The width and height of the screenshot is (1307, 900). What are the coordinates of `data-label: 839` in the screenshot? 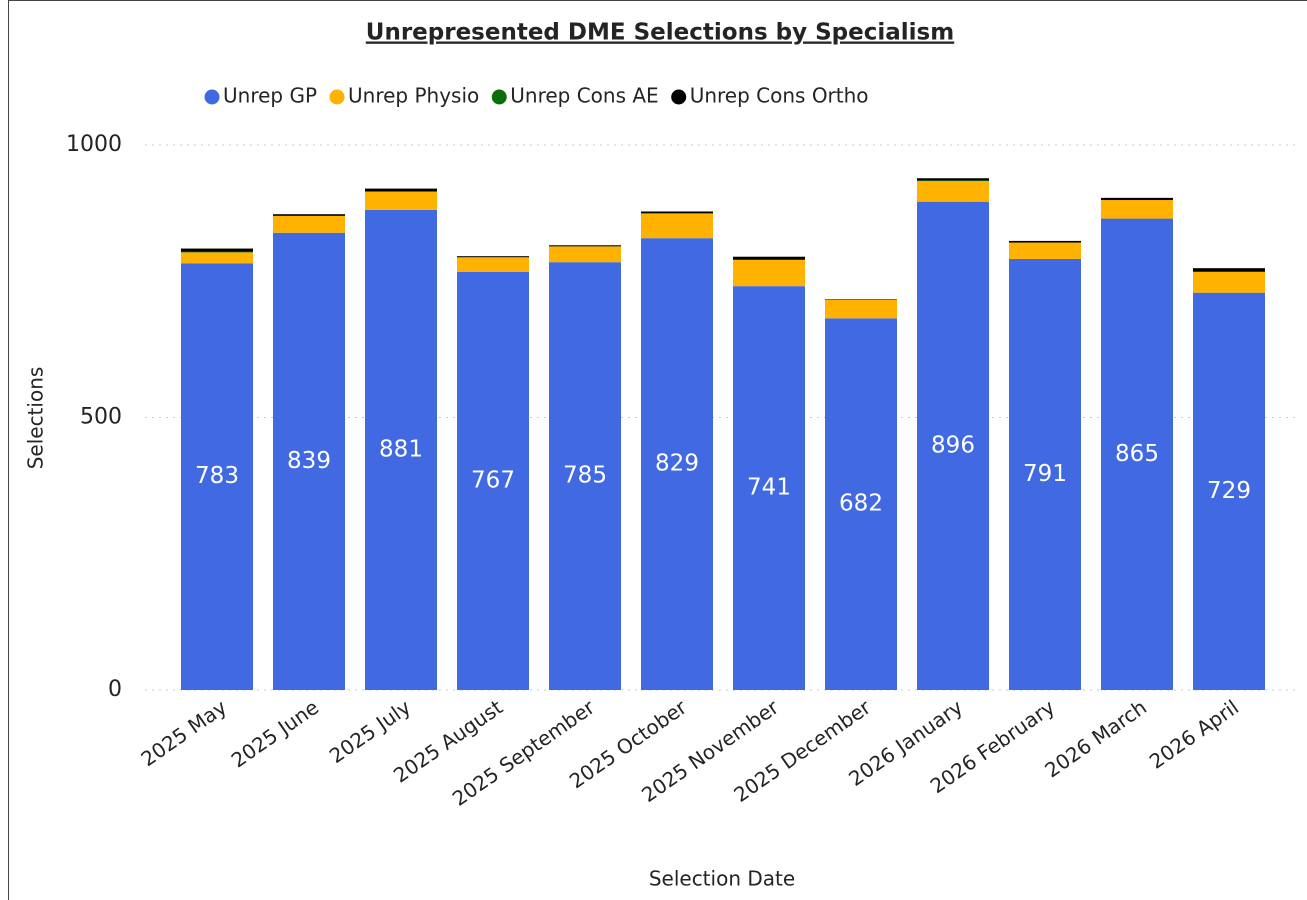 It's located at (309, 461).